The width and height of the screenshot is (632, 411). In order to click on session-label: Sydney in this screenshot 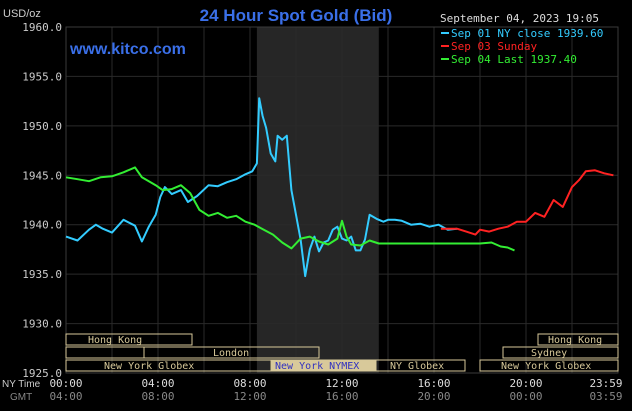, I will do `click(549, 353)`.